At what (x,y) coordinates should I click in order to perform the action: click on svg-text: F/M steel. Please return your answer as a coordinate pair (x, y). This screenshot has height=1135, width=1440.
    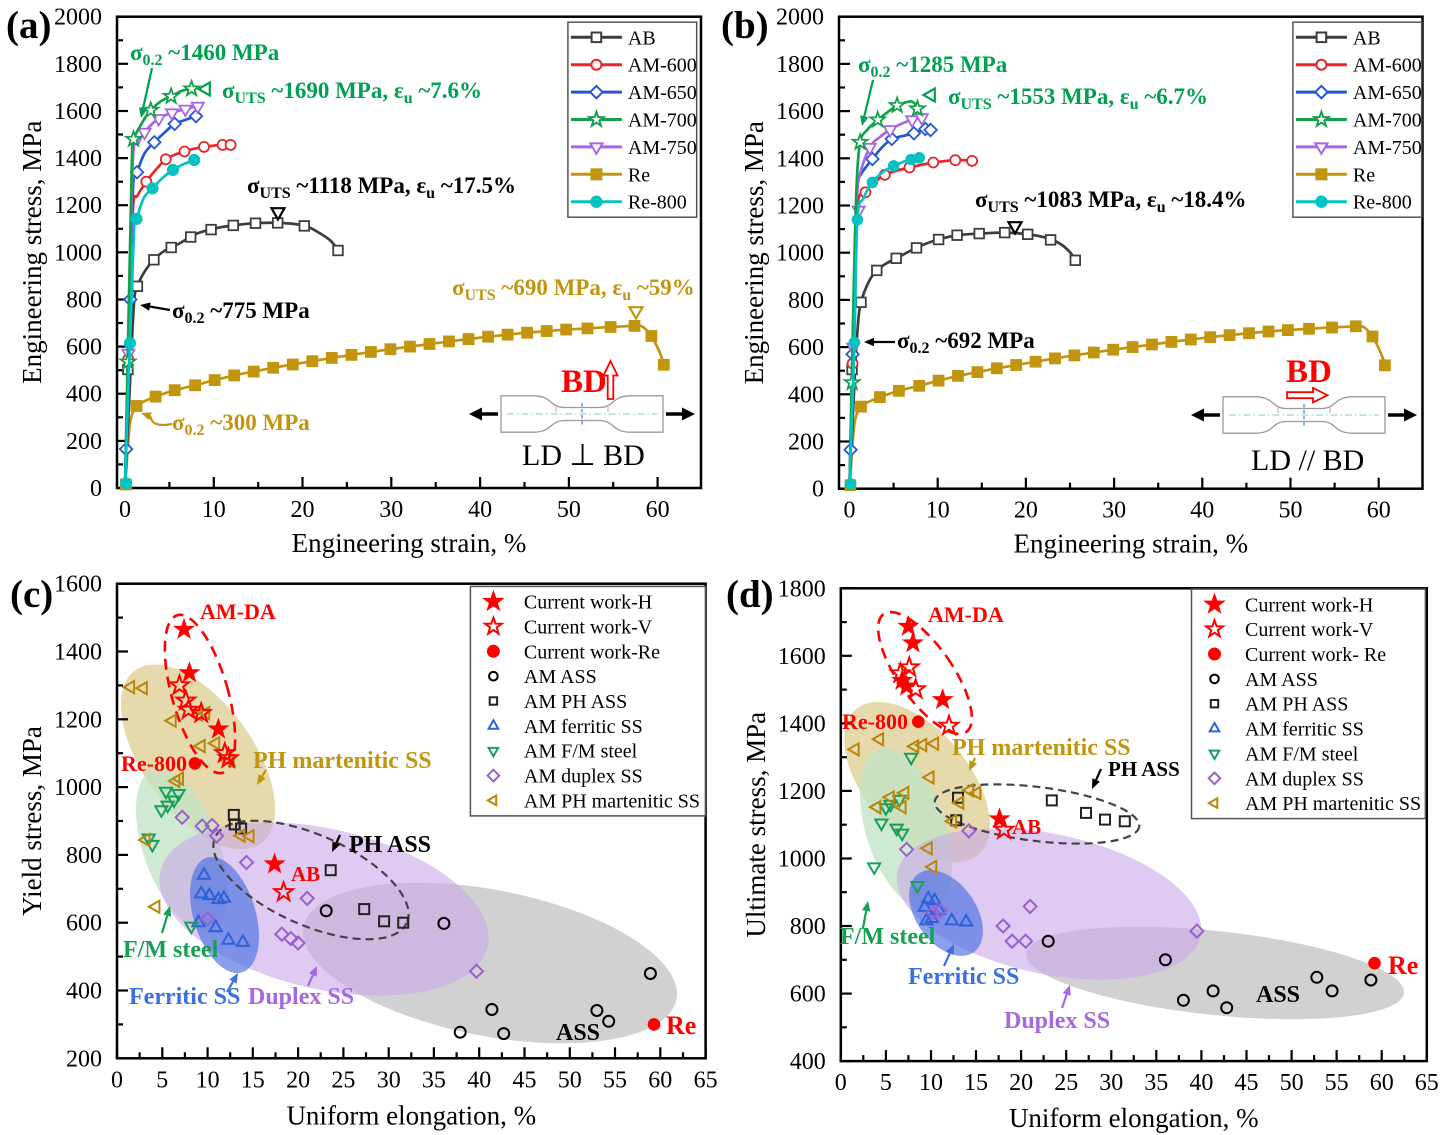
    Looking at the image, I should click on (171, 950).